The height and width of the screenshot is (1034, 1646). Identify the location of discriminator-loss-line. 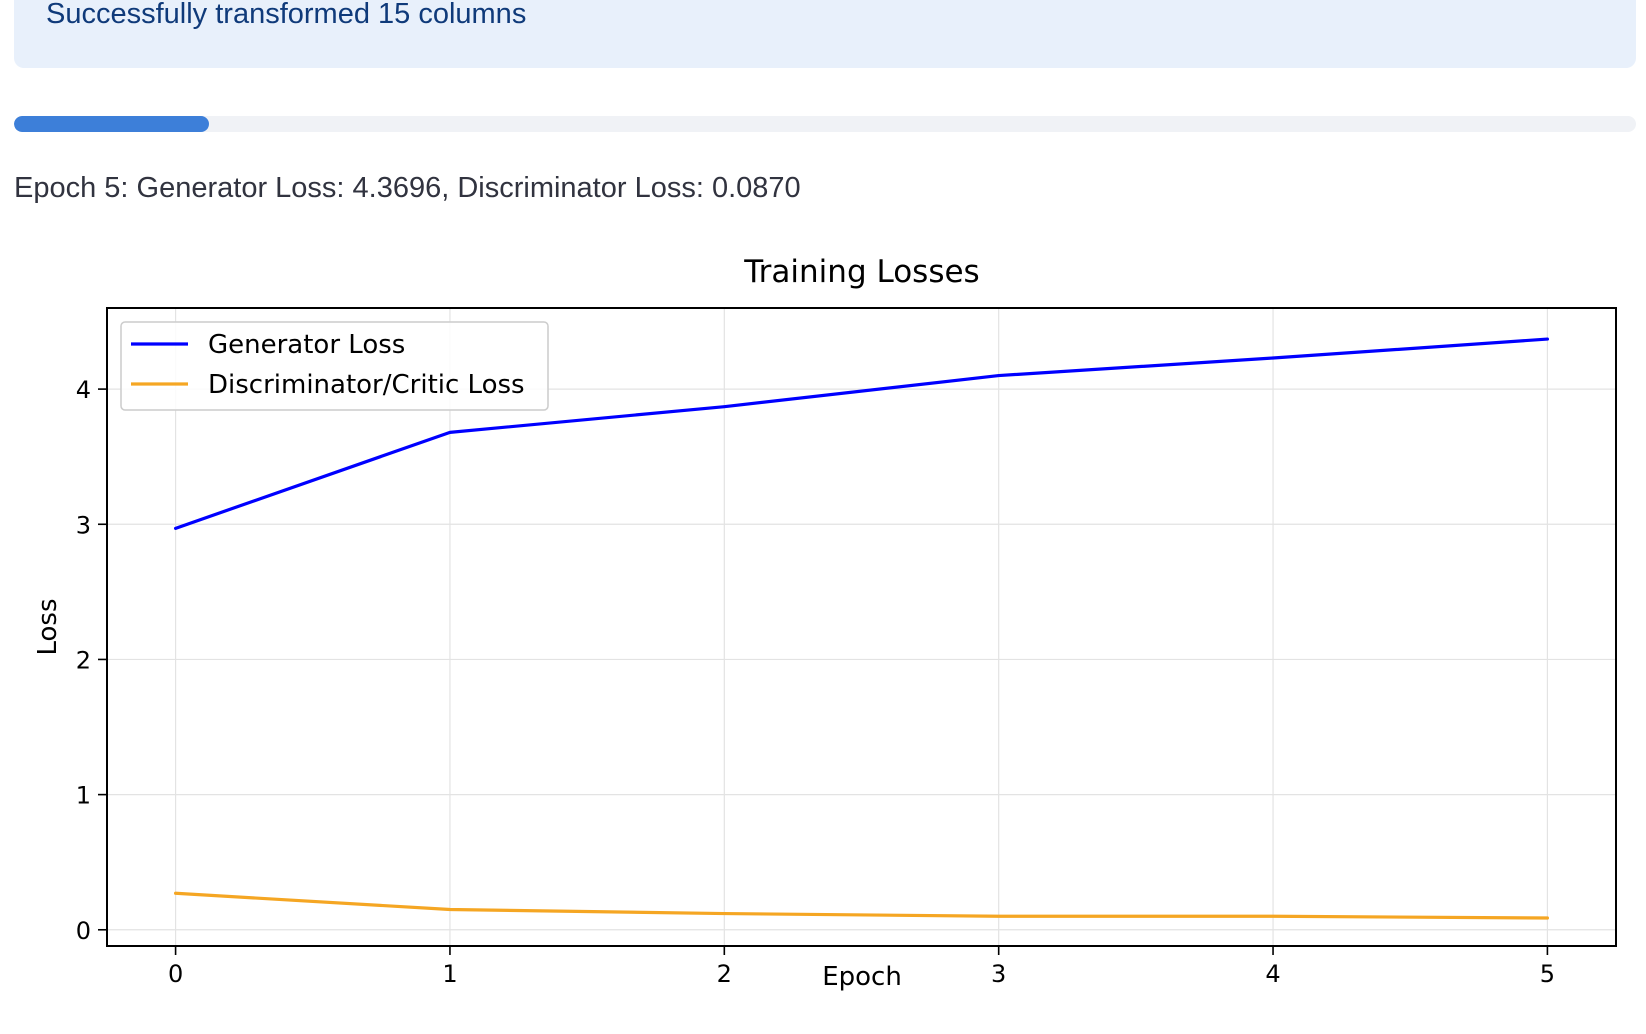
(861, 905).